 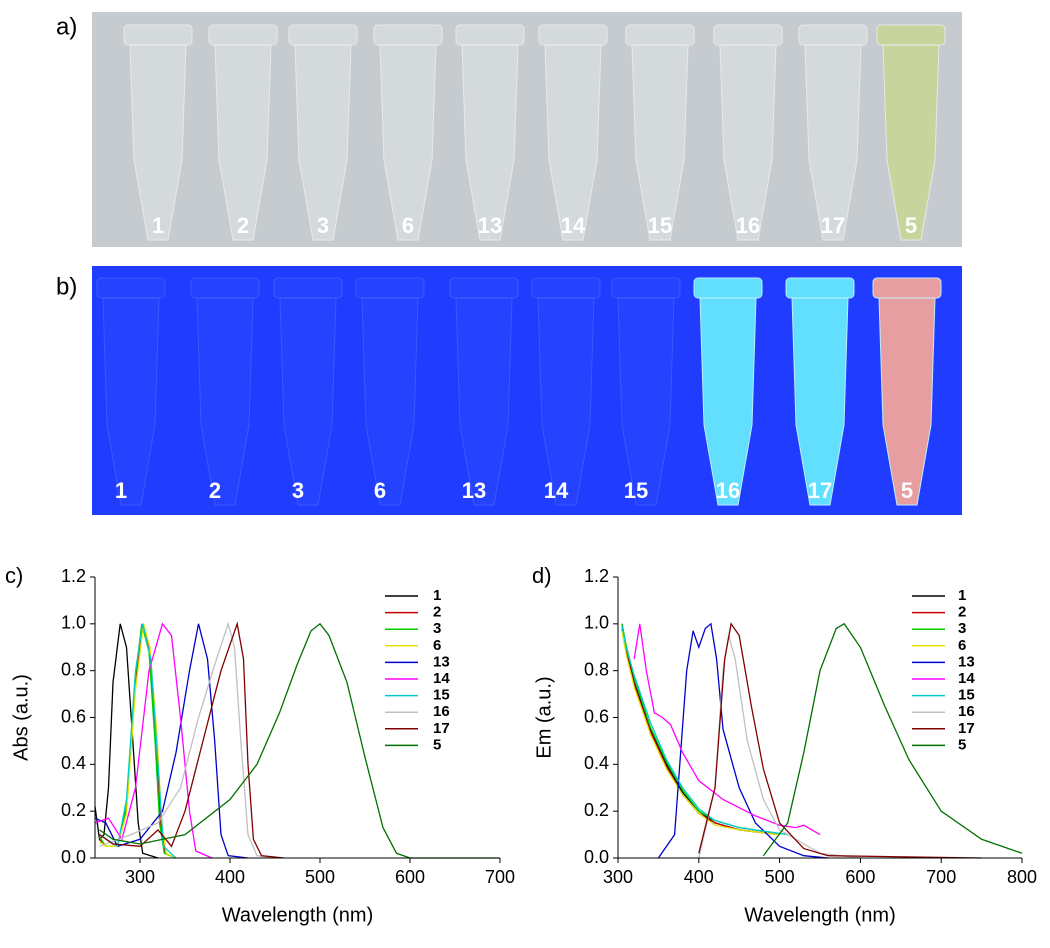 What do you see at coordinates (437, 628) in the screenshot?
I see `legend-label: 3` at bounding box center [437, 628].